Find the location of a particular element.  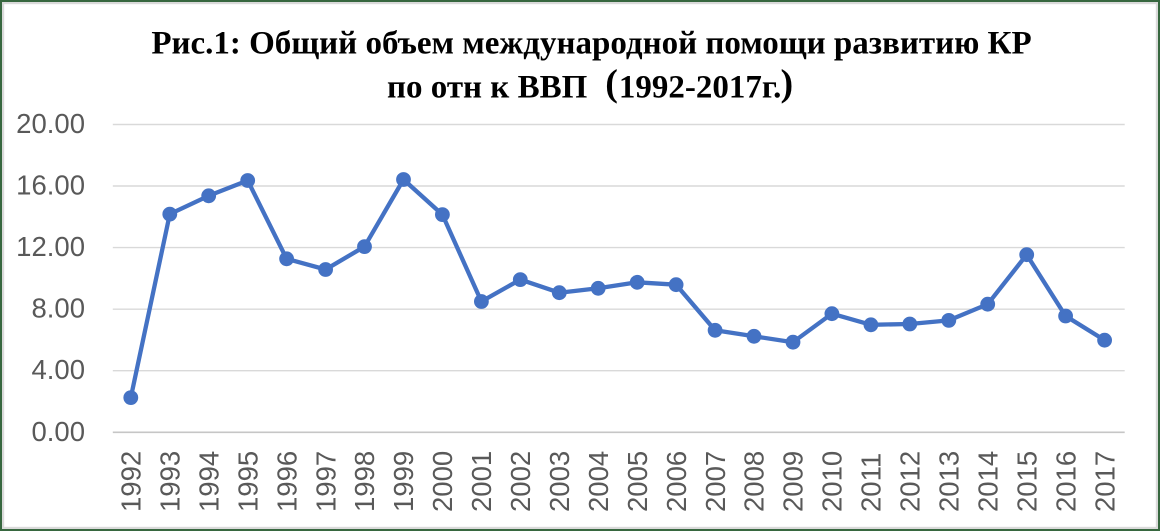

svg-text: 2005 is located at coordinates (637, 481).